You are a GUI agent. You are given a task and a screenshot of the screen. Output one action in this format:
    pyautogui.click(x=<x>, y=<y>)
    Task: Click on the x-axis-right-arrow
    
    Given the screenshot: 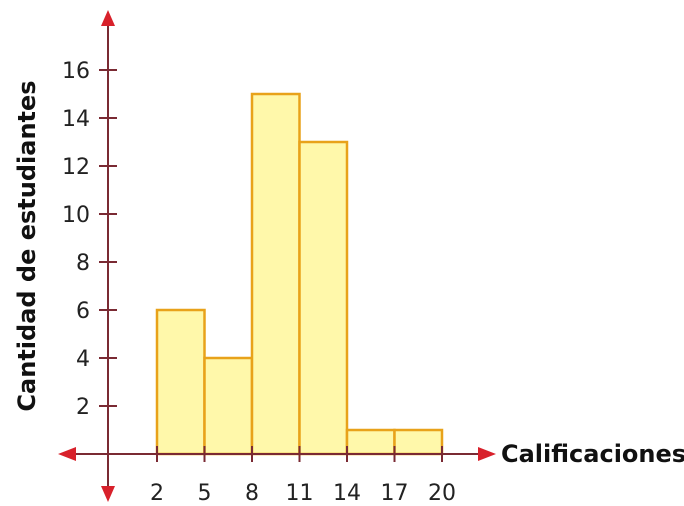 What is the action you would take?
    pyautogui.click(x=487, y=454)
    